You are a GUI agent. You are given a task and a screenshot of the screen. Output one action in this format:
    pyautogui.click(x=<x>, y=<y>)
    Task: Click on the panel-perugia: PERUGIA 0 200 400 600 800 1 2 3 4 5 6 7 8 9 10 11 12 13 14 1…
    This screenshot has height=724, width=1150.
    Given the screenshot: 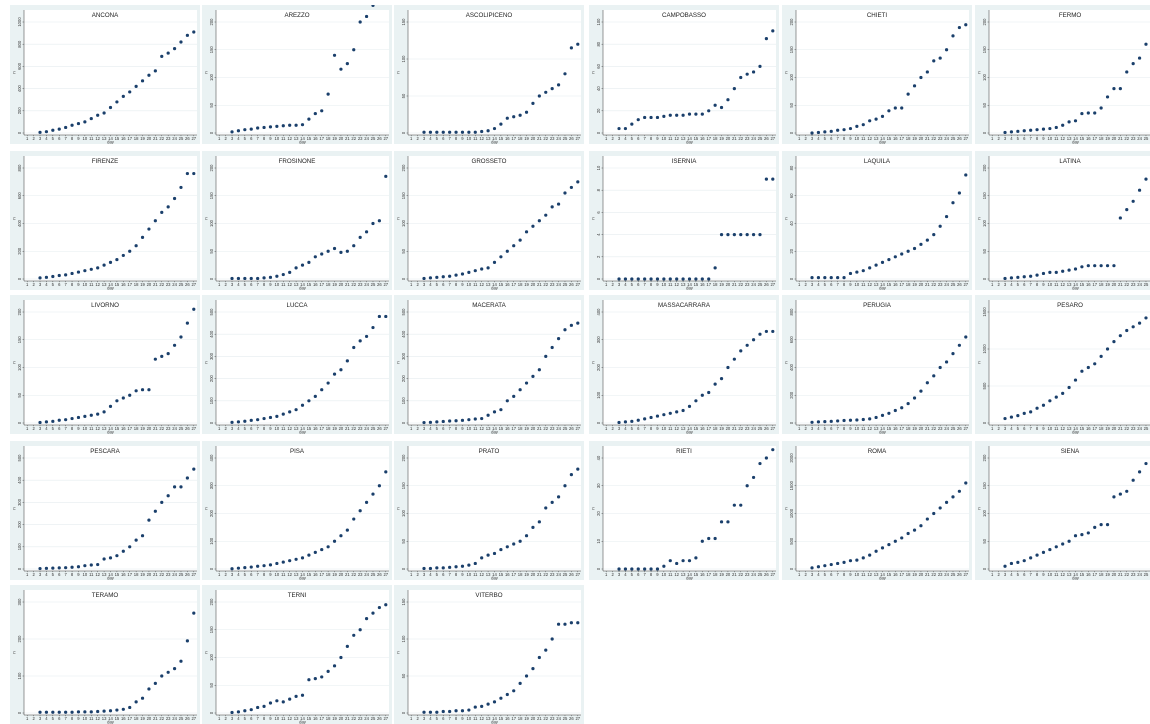 What is the action you would take?
    pyautogui.click(x=877, y=364)
    